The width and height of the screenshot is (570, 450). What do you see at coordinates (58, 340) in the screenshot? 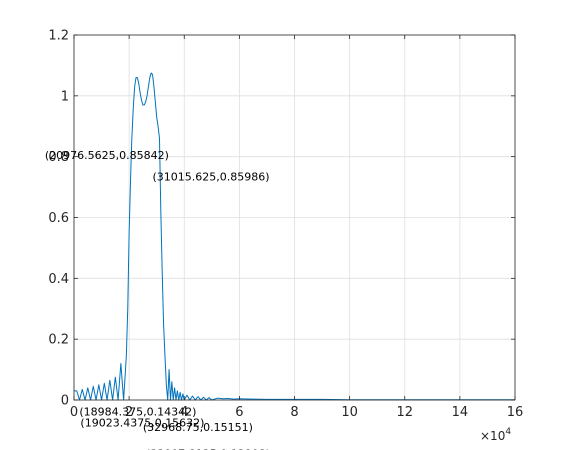
I see `y-tick-label: 0.2` at bounding box center [58, 340].